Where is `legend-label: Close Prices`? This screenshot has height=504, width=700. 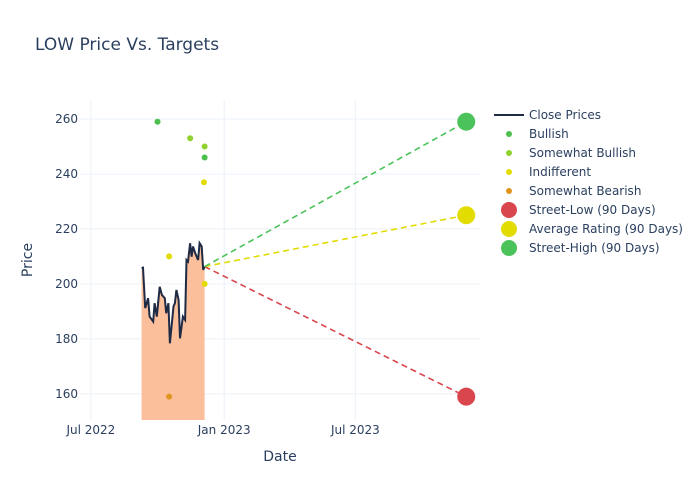 legend-label: Close Prices is located at coordinates (565, 115).